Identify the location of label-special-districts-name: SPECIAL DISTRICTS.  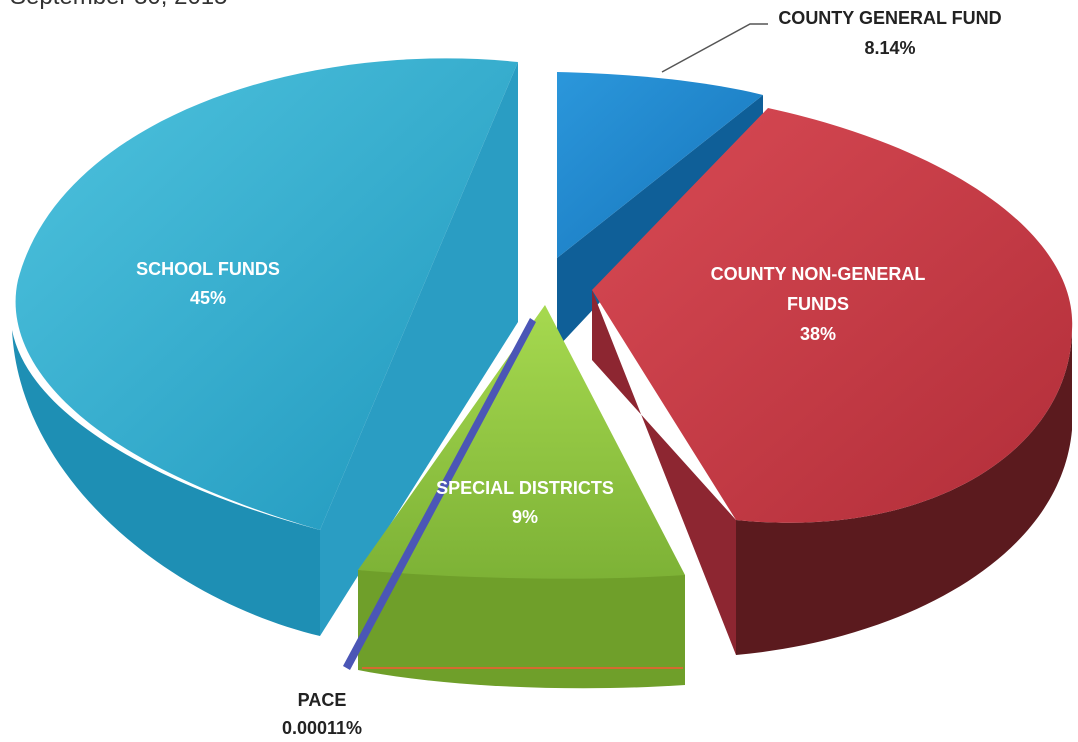
(525, 488).